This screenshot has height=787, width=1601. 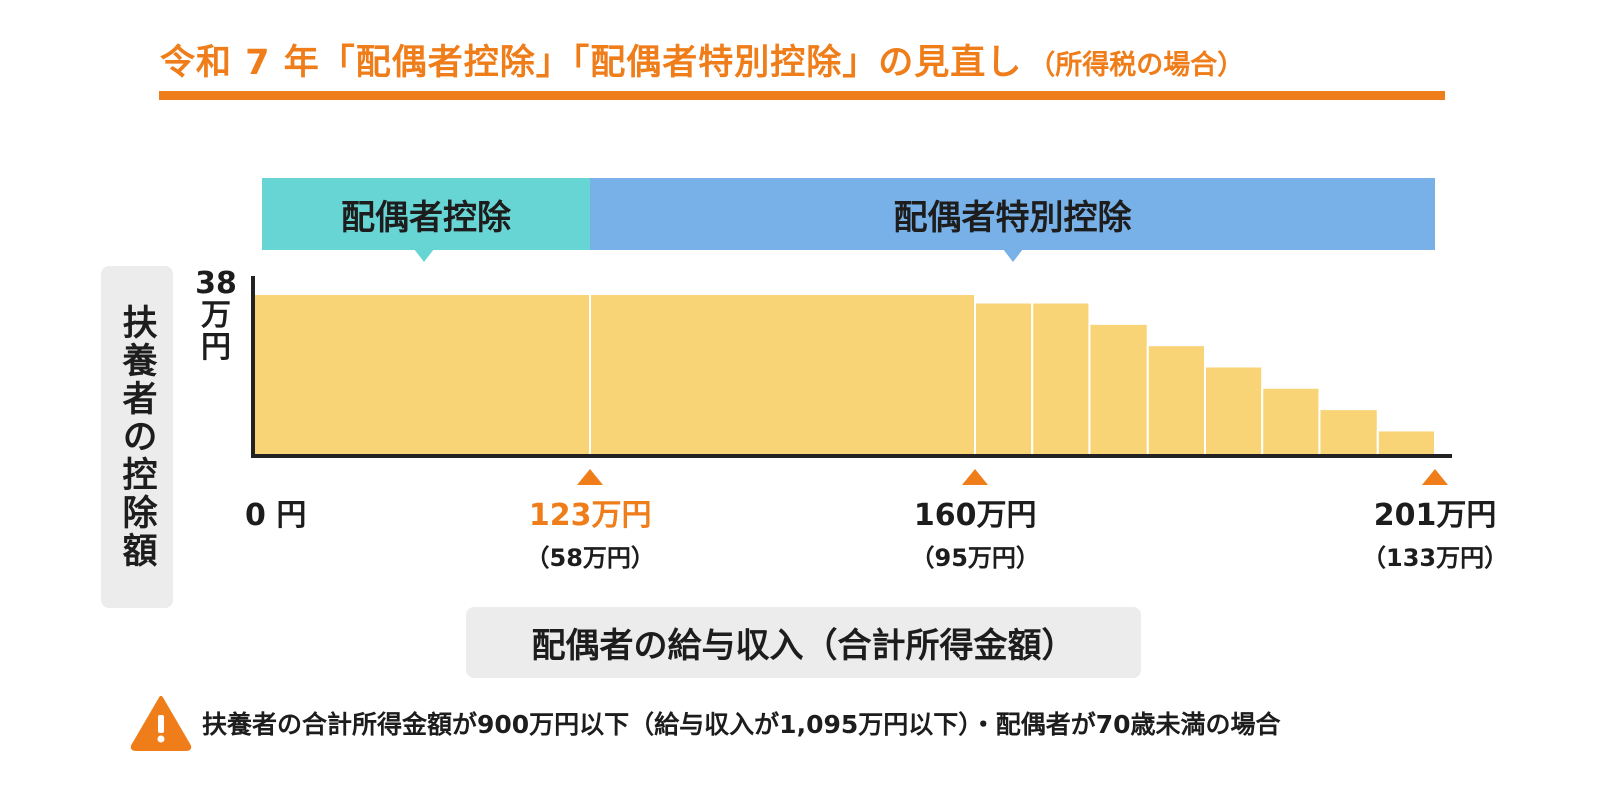 What do you see at coordinates (591, 63) in the screenshot?
I see `chart-title: 令和 7 年「配偶者控除」「配偶者特別控除」の見直し` at bounding box center [591, 63].